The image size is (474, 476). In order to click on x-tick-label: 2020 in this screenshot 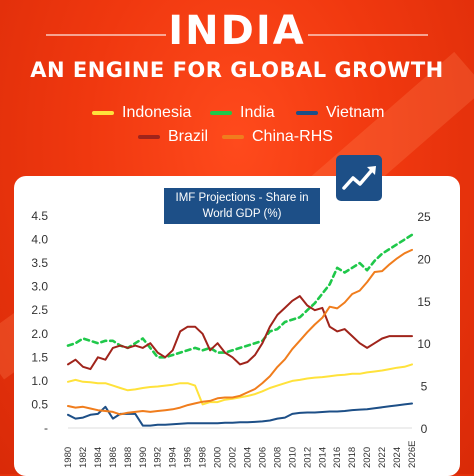, I will do `click(367, 457)`.